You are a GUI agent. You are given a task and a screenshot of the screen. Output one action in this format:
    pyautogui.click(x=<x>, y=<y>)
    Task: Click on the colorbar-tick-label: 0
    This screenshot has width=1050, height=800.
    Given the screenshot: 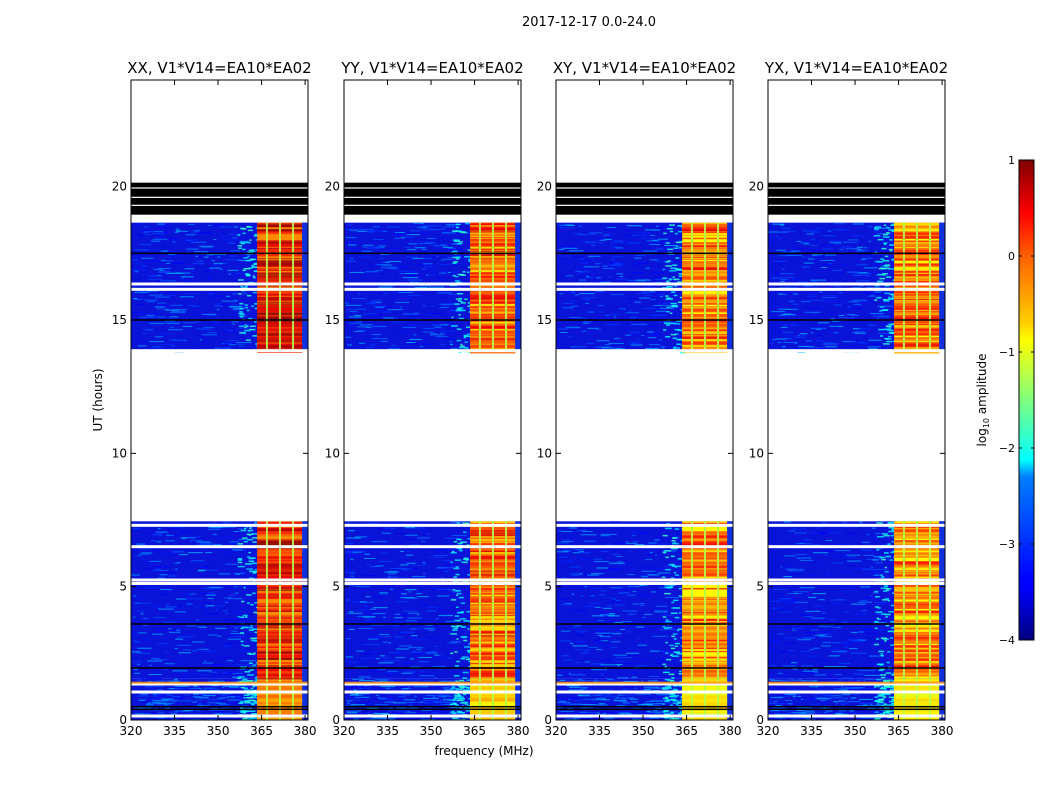 What is the action you would take?
    pyautogui.click(x=1011, y=256)
    